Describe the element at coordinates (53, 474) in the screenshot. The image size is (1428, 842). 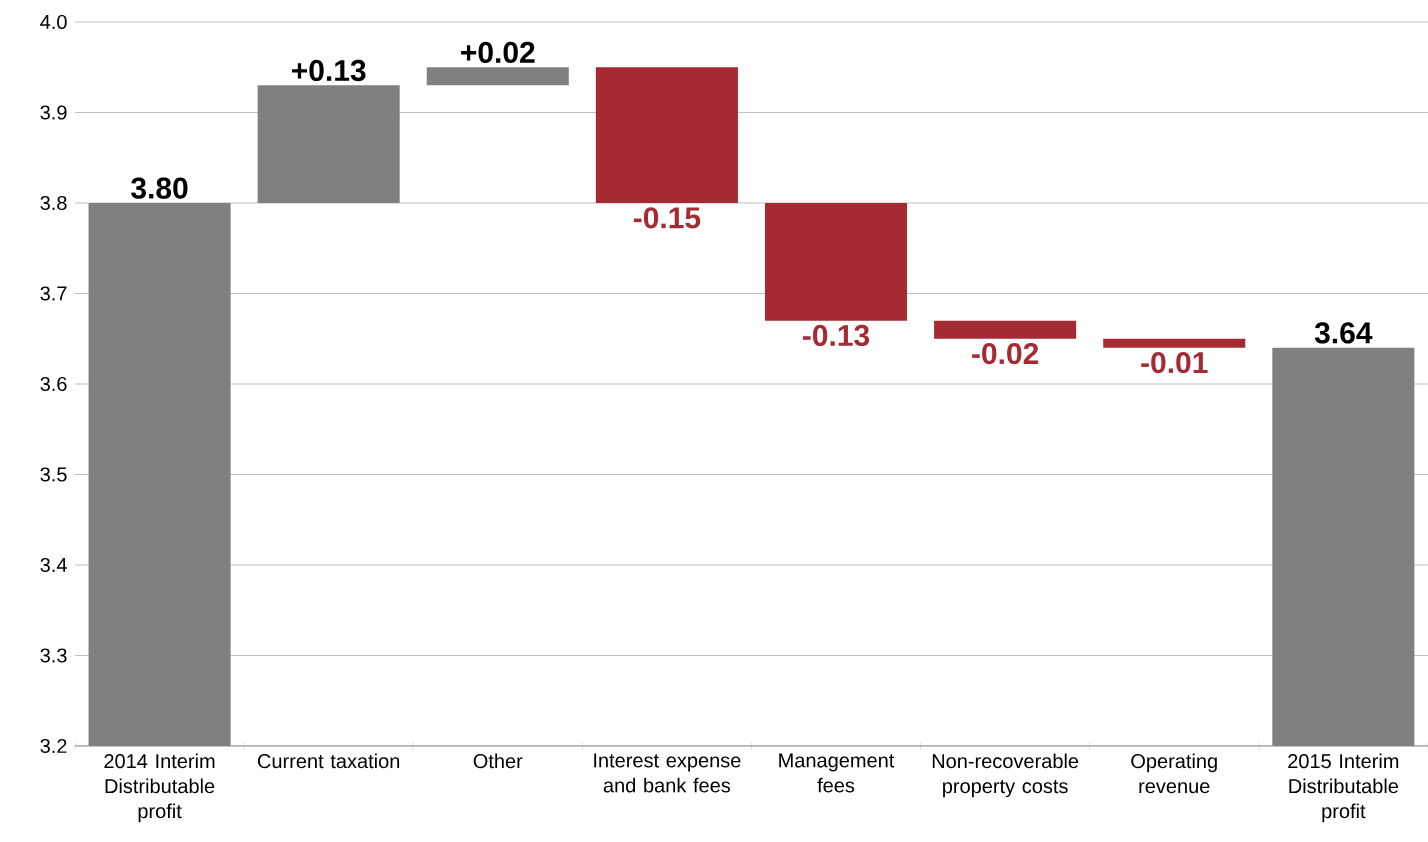
I see `y-tick-label: 3.5` at that location.